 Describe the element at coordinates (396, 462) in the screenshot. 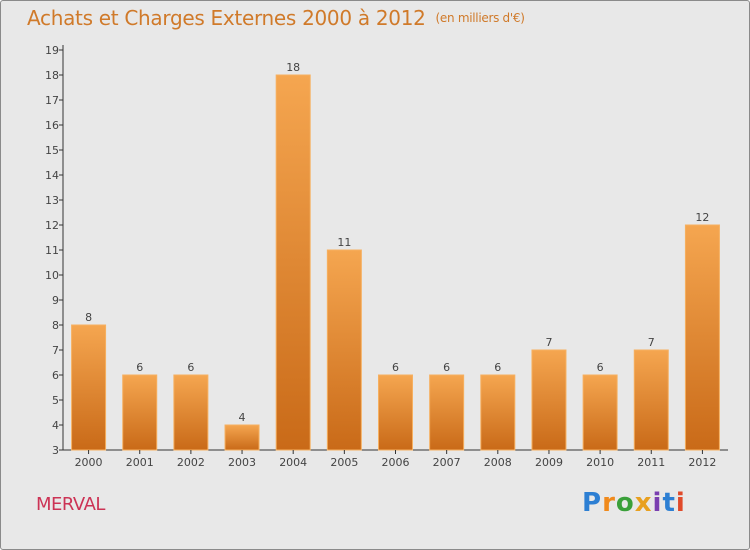

I see `x-tick-label: 2006` at that location.